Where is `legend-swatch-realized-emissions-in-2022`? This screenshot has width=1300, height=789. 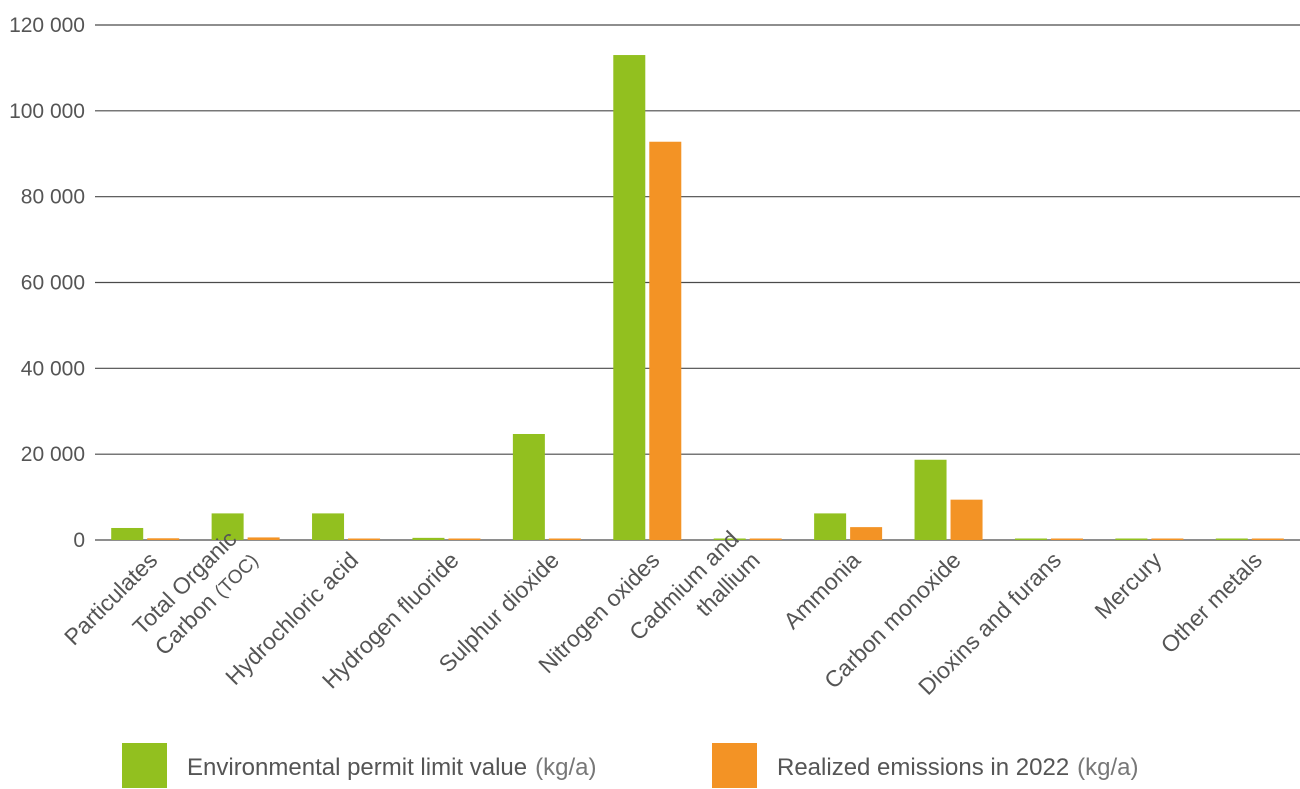
legend-swatch-realized-emissions-in-2022 is located at coordinates (734, 765).